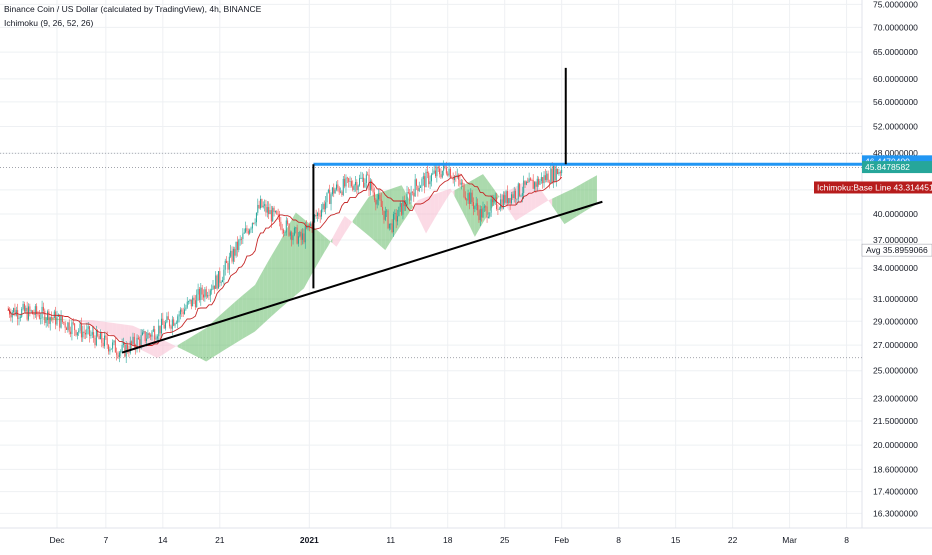  What do you see at coordinates (362, 277) in the screenshot?
I see `rising-trendline` at bounding box center [362, 277].